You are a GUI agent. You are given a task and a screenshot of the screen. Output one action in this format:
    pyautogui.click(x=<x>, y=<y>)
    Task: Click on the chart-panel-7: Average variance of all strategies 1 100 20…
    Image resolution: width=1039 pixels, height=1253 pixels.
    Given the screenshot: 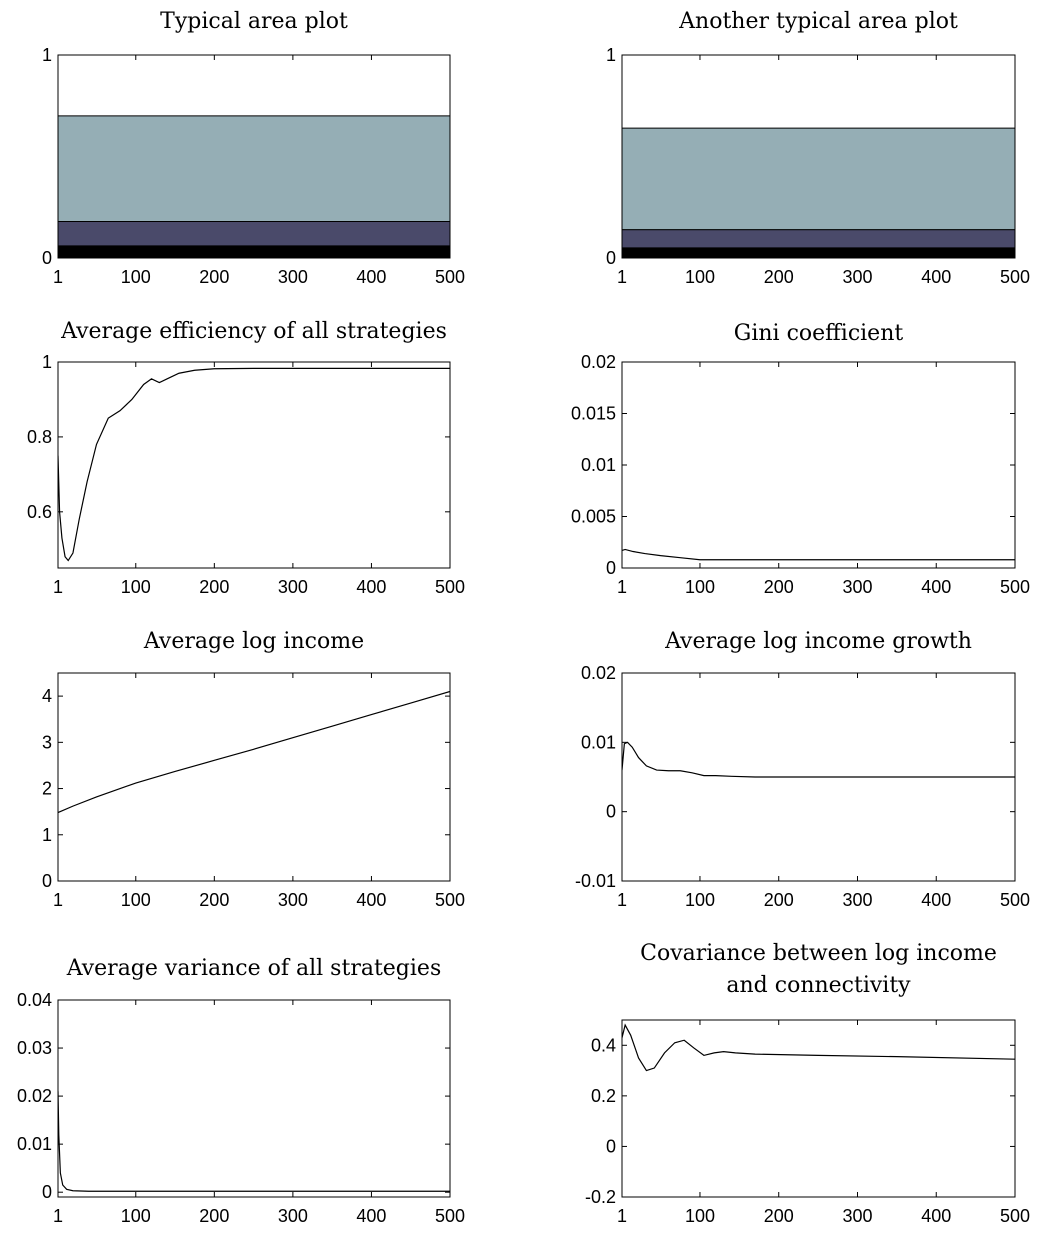 What is the action you would take?
    pyautogui.click(x=241, y=1091)
    